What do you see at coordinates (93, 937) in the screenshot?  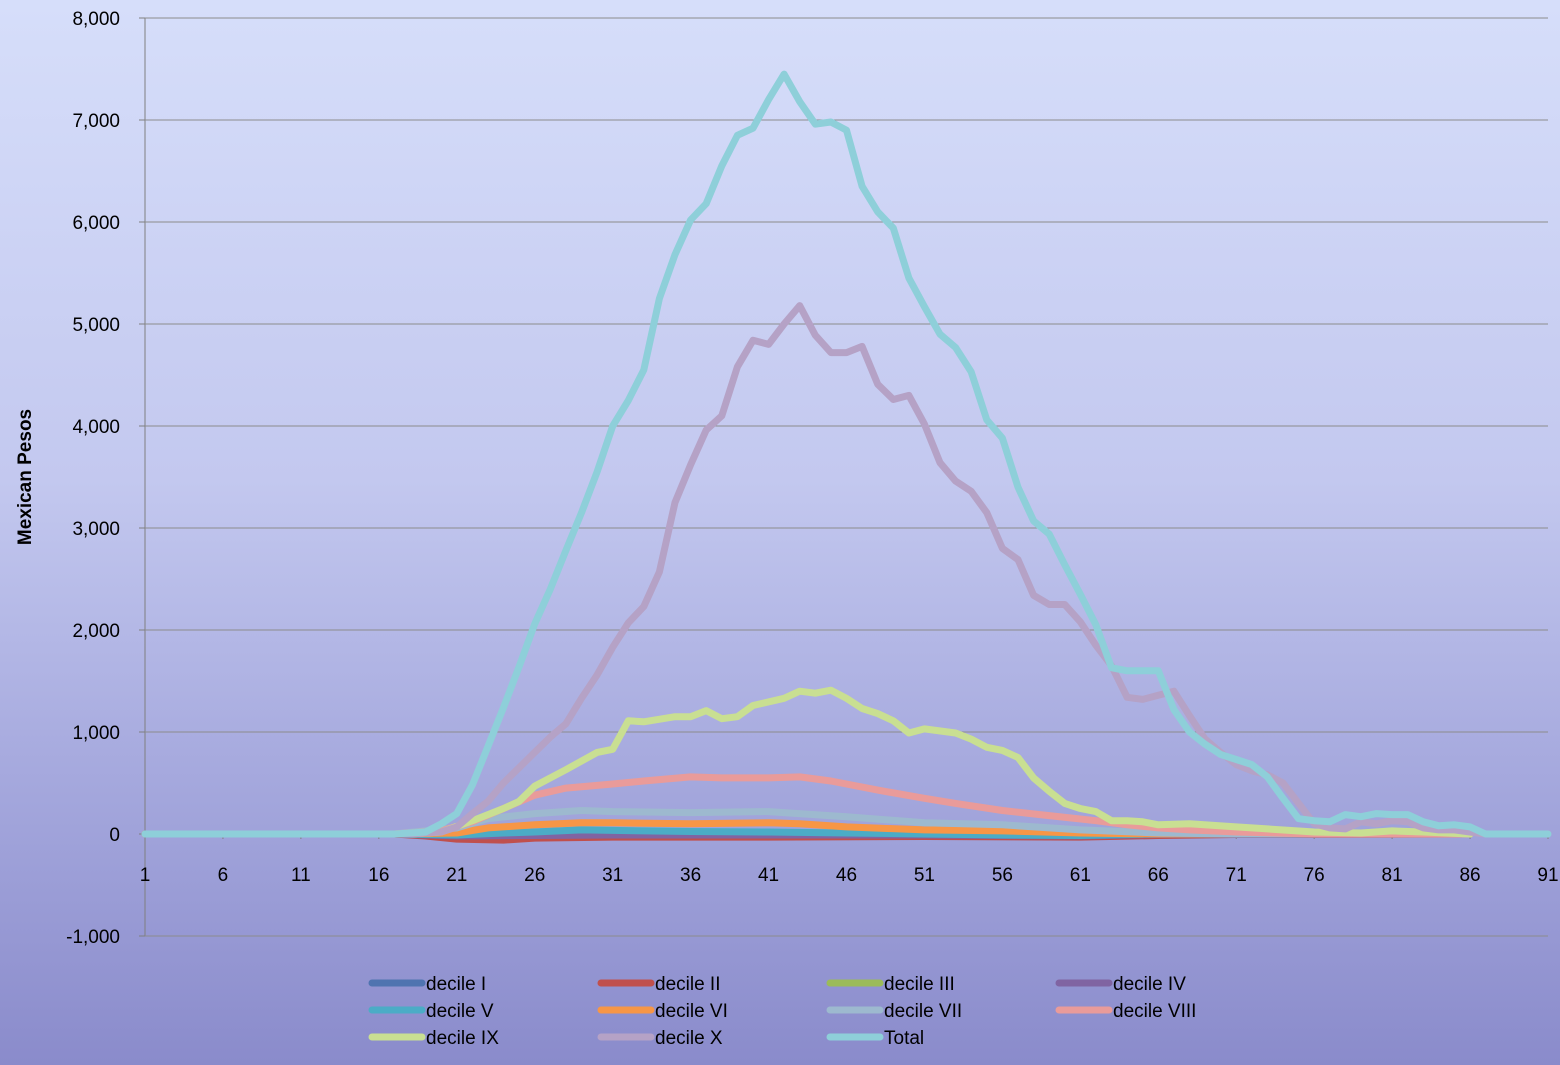 I see `y-tick-label: -1,000` at bounding box center [93, 937].